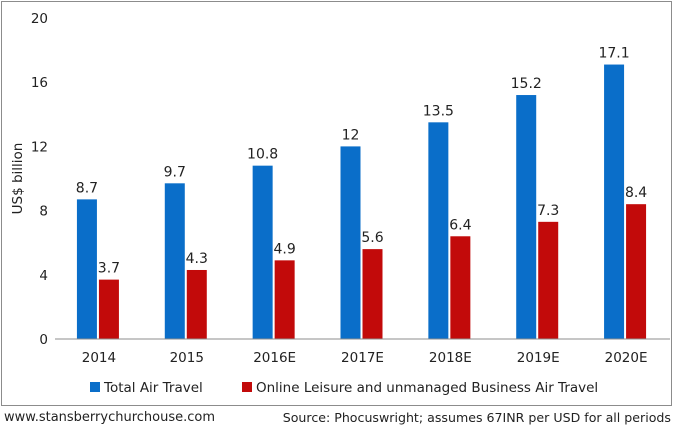 This screenshot has height=430, width=675. Describe the element at coordinates (362, 358) in the screenshot. I see `x-tick-label: 2017E` at that location.